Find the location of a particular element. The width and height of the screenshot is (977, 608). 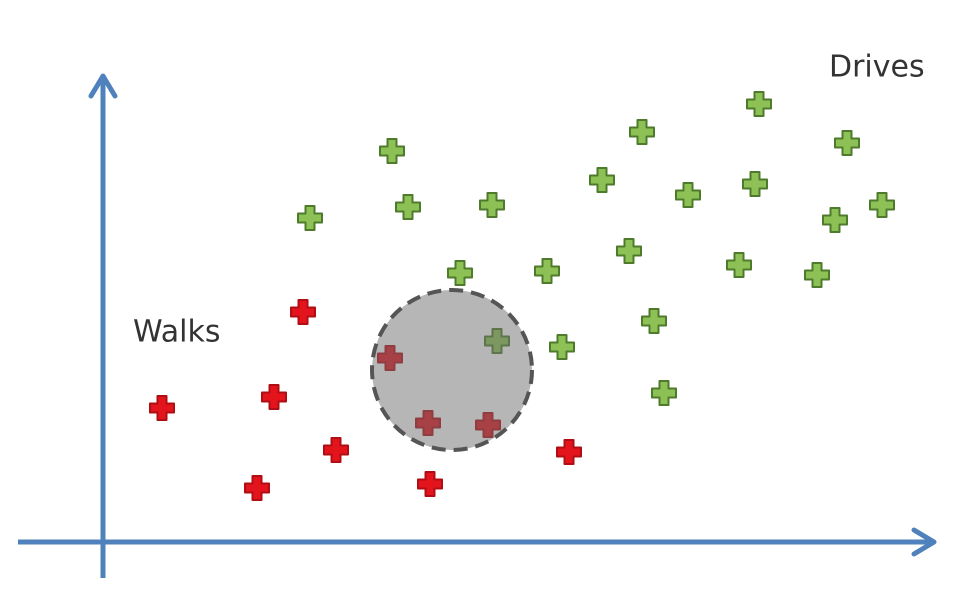

walks-label: Walks is located at coordinates (176, 332).